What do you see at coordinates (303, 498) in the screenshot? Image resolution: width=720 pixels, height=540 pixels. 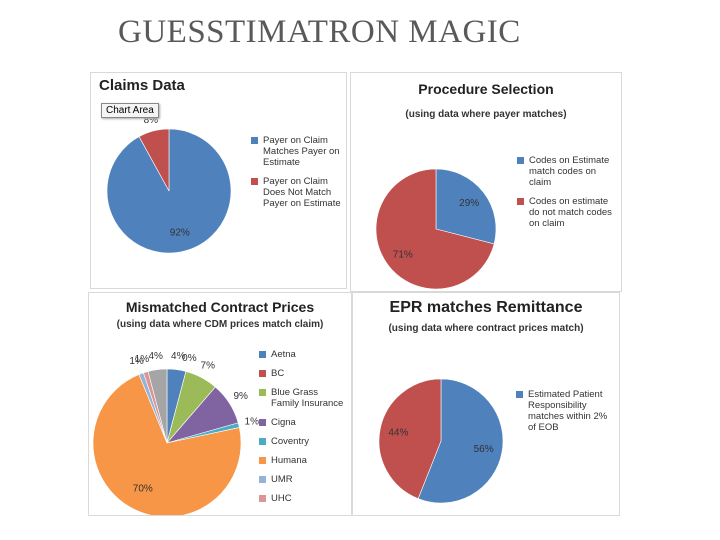 I see `legend-item: UHC` at bounding box center [303, 498].